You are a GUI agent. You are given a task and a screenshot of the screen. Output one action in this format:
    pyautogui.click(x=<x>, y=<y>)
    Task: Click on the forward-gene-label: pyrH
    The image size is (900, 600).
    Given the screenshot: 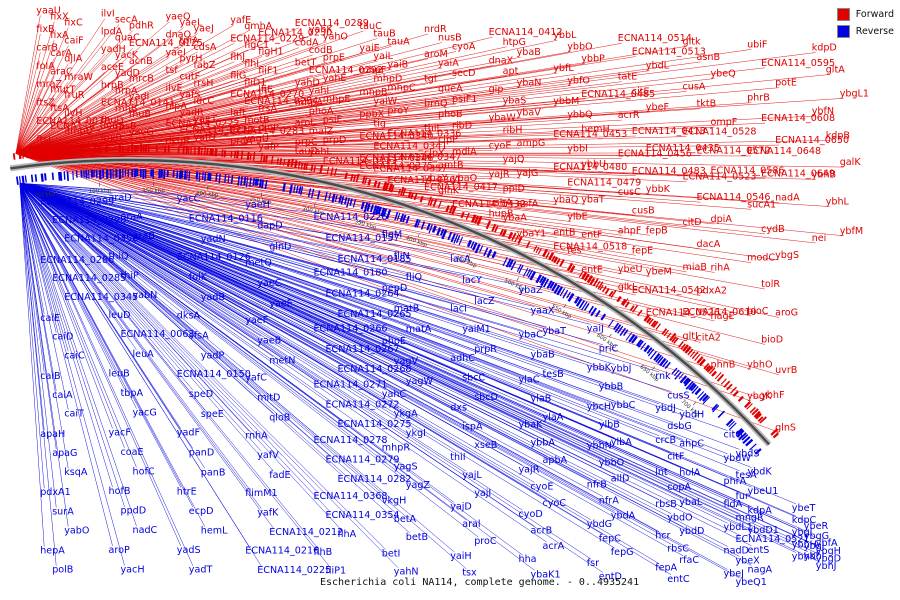 What is the action you would take?
    pyautogui.click(x=191, y=59)
    